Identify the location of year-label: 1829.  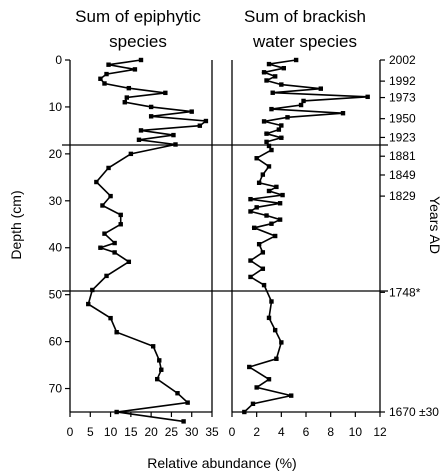
(402, 196).